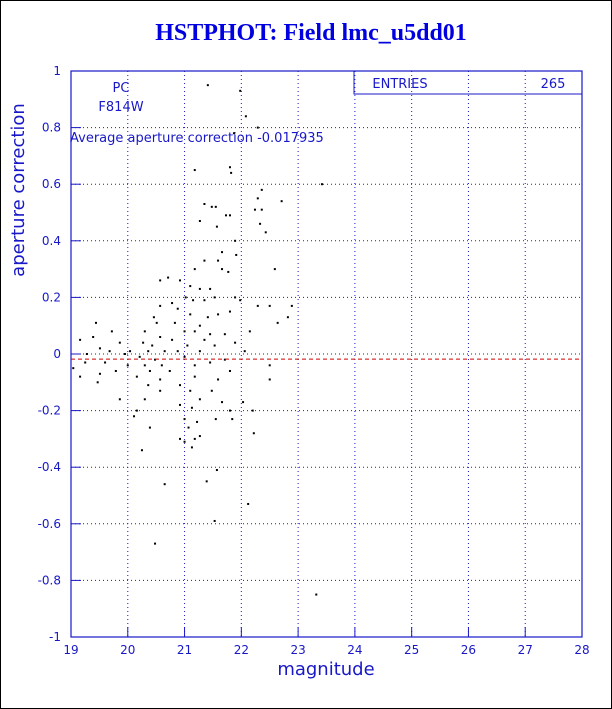 Image resolution: width=612 pixels, height=709 pixels. What do you see at coordinates (49, 524) in the screenshot?
I see `y-tick-label: -0.6` at bounding box center [49, 524].